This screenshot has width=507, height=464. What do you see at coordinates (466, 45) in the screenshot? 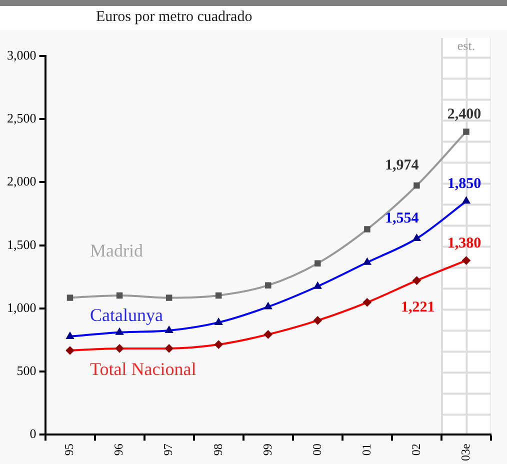
I see `band-label: est.` at bounding box center [466, 45].